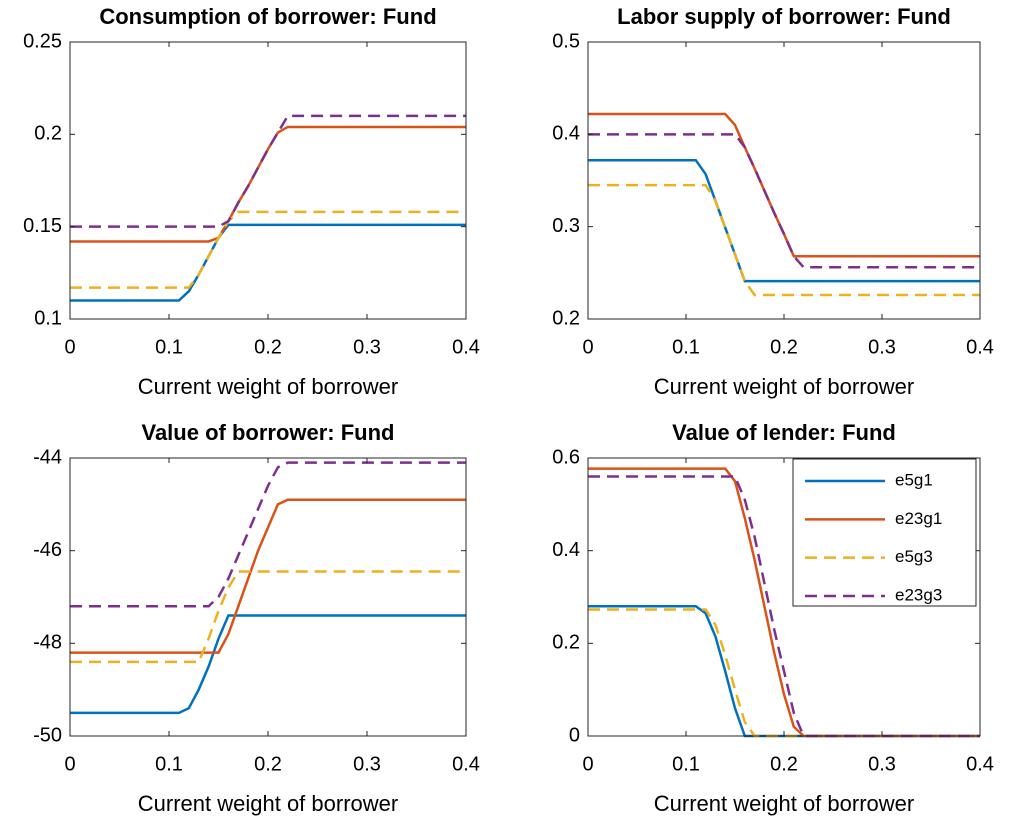 This screenshot has height=827, width=1019. Describe the element at coordinates (914, 479) in the screenshot. I see `legend-label: e5g1` at that location.